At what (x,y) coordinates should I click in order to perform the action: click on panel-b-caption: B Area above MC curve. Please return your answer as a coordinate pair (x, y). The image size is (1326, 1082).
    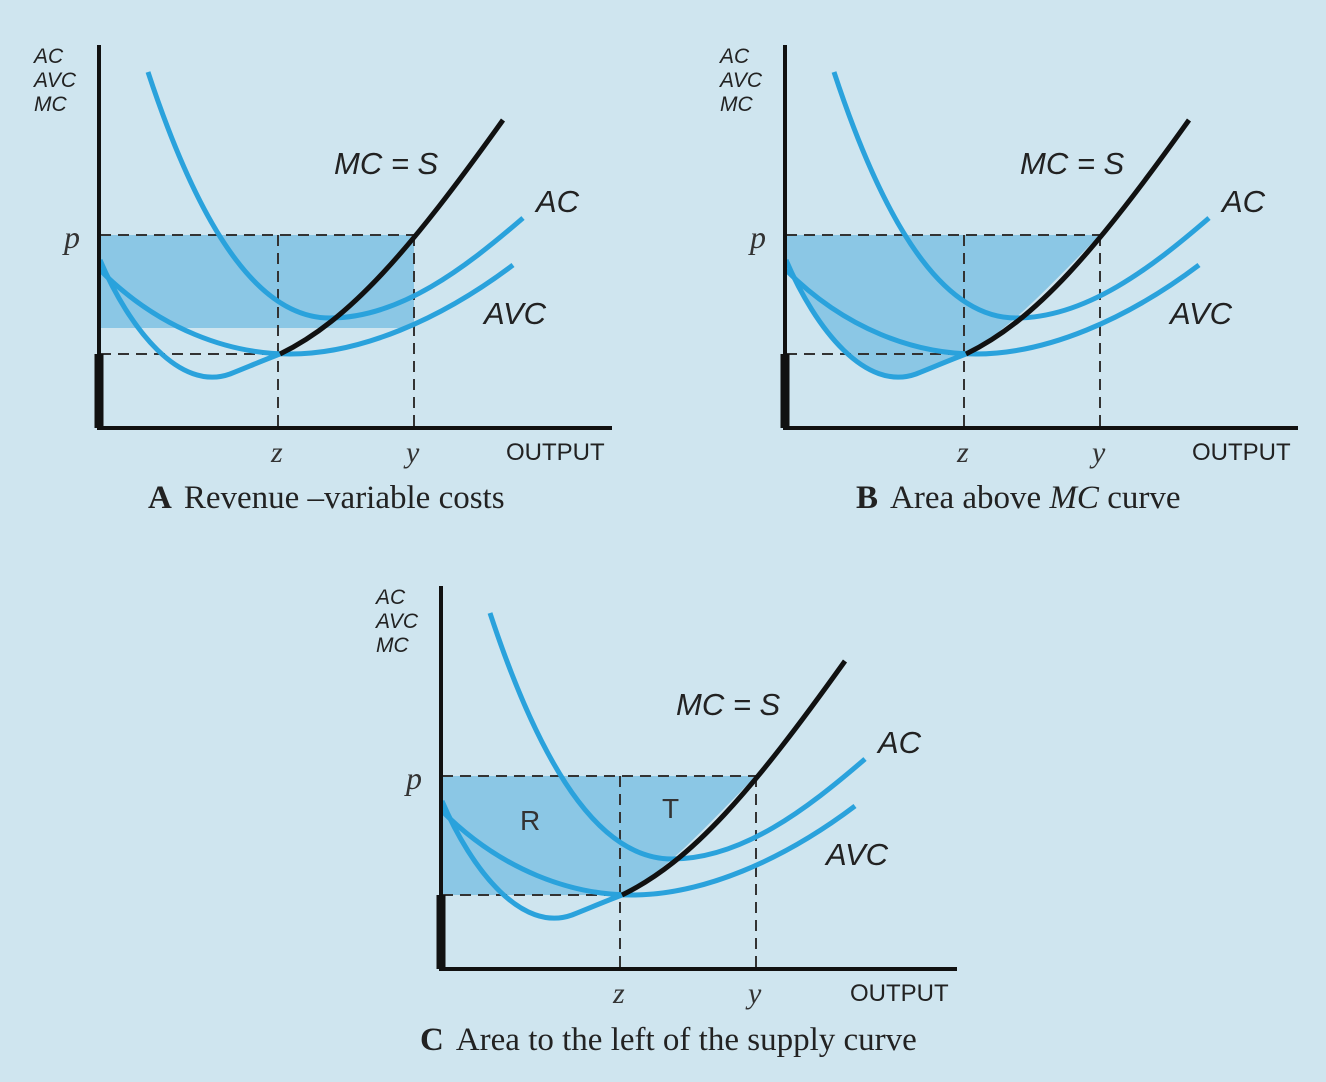
    Looking at the image, I should click on (1018, 498).